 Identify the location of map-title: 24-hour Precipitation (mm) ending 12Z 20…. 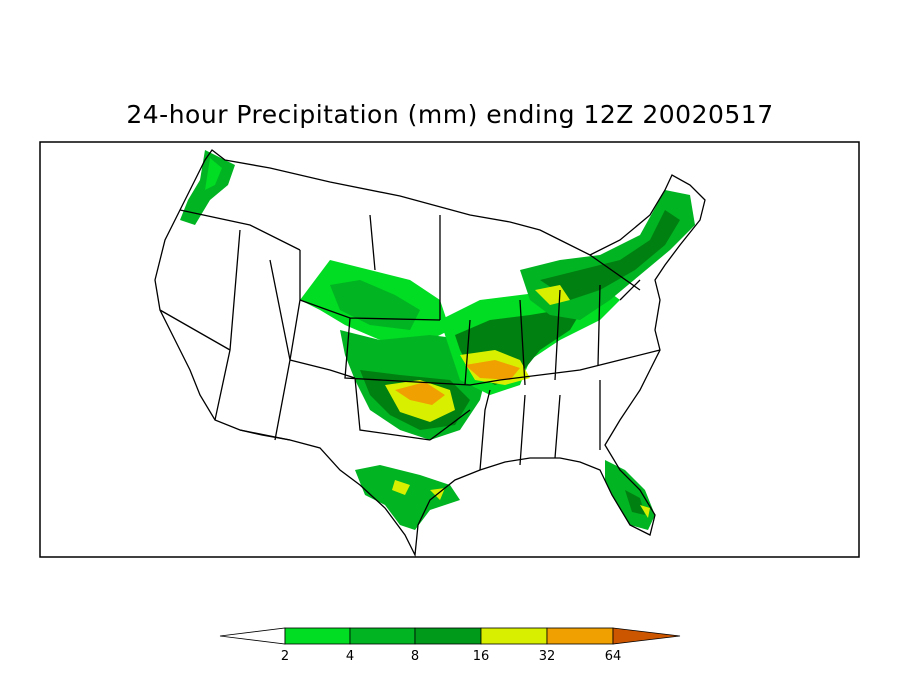
(450, 114).